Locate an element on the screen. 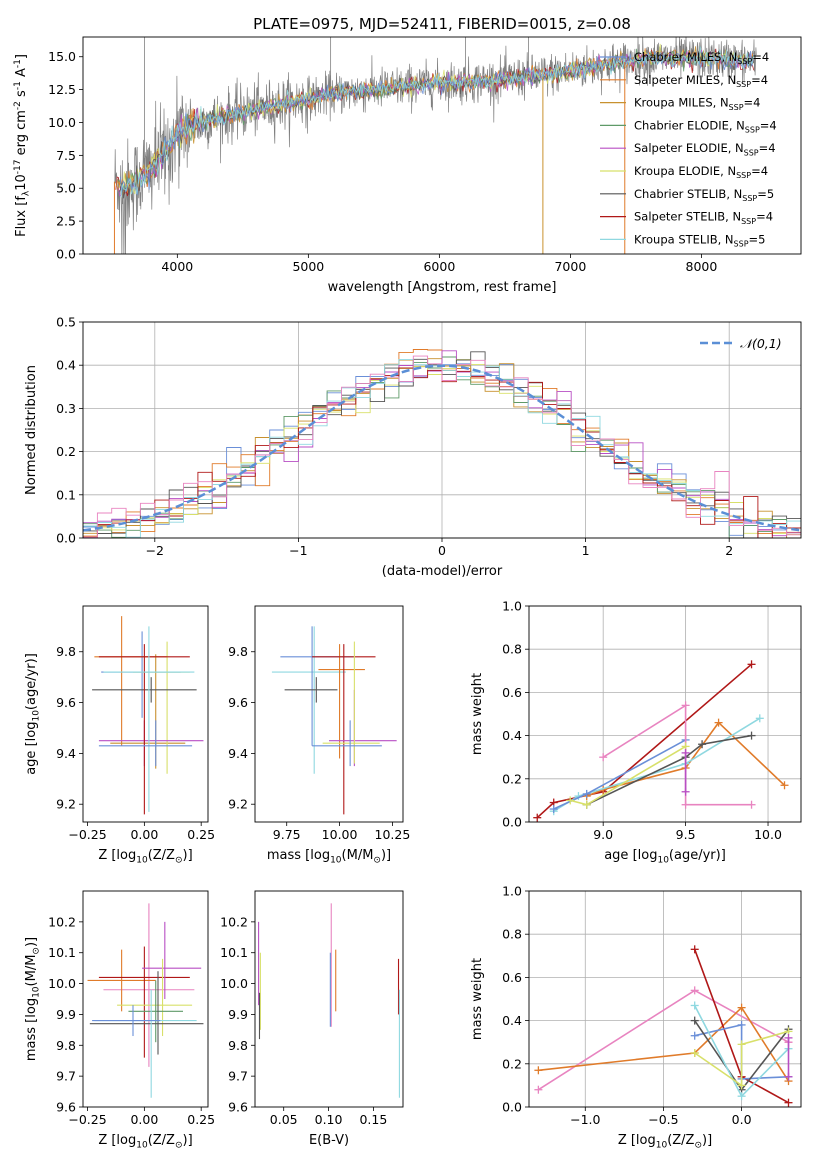  histogram-step-pink is located at coordinates (442, 446).